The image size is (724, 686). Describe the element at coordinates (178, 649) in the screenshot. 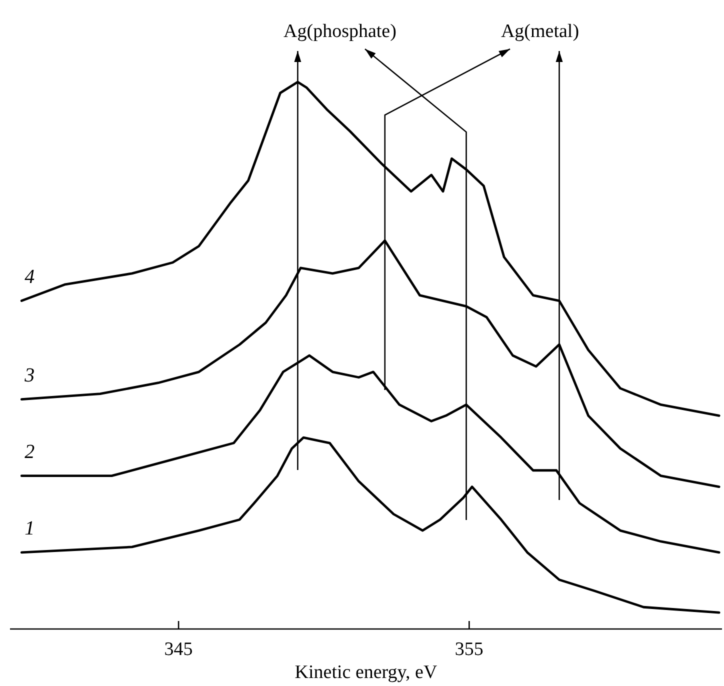

I see `x-tick-label: 345` at that location.